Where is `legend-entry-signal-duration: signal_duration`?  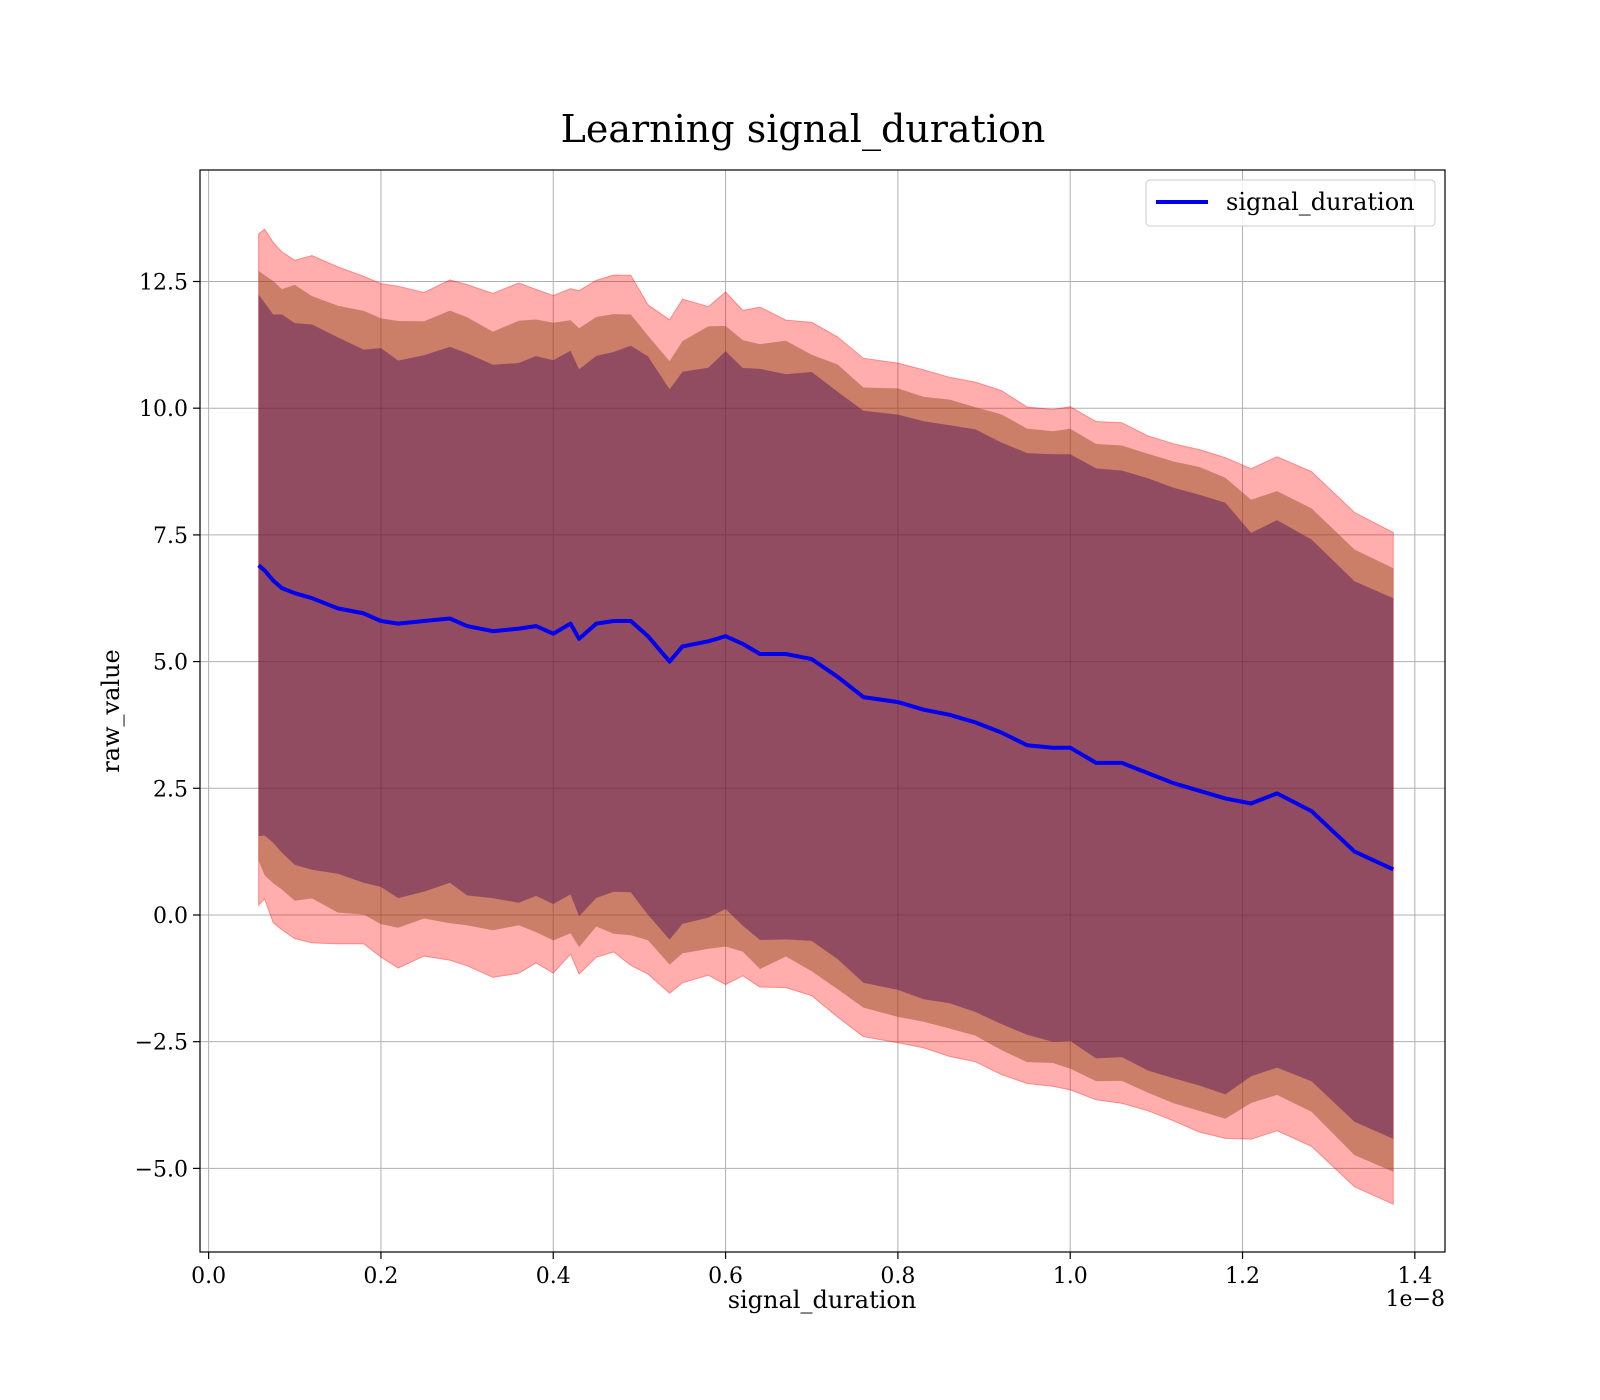
legend-entry-signal-duration: signal_duration is located at coordinates (1320, 202).